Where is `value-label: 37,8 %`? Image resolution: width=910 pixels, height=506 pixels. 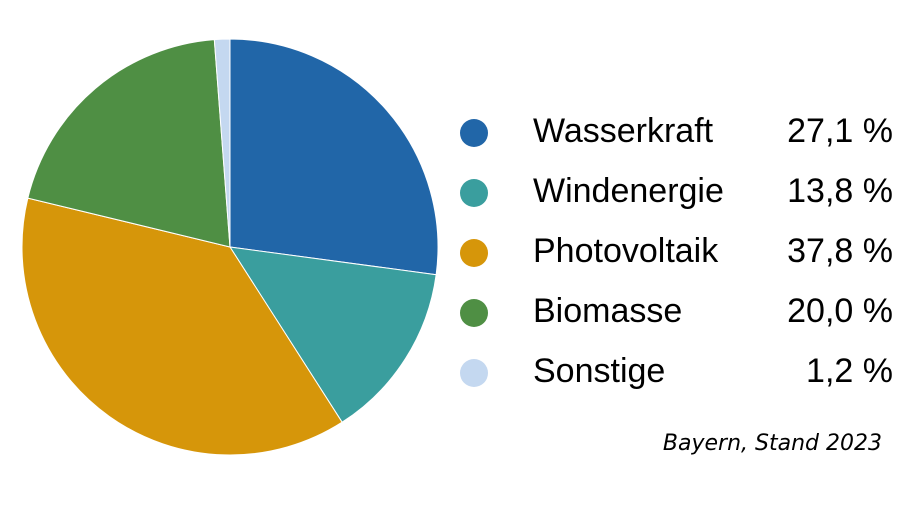 value-label: 37,8 % is located at coordinates (840, 251).